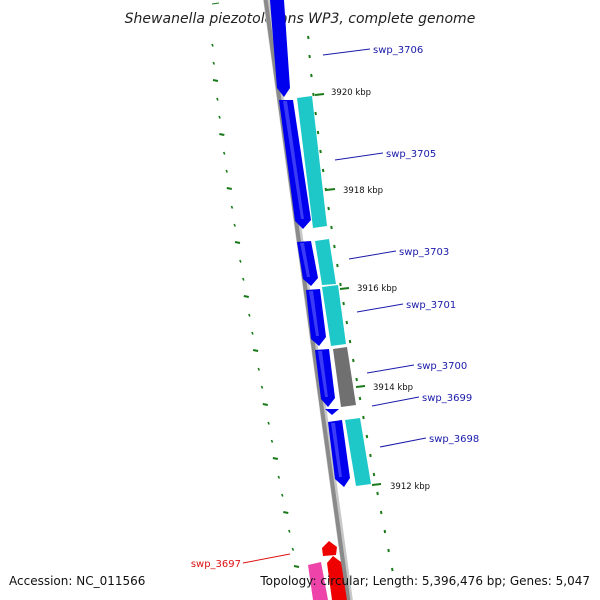 This screenshot has width=600, height=600. I want to click on gene-label-6: swp_3699, so click(447, 398).